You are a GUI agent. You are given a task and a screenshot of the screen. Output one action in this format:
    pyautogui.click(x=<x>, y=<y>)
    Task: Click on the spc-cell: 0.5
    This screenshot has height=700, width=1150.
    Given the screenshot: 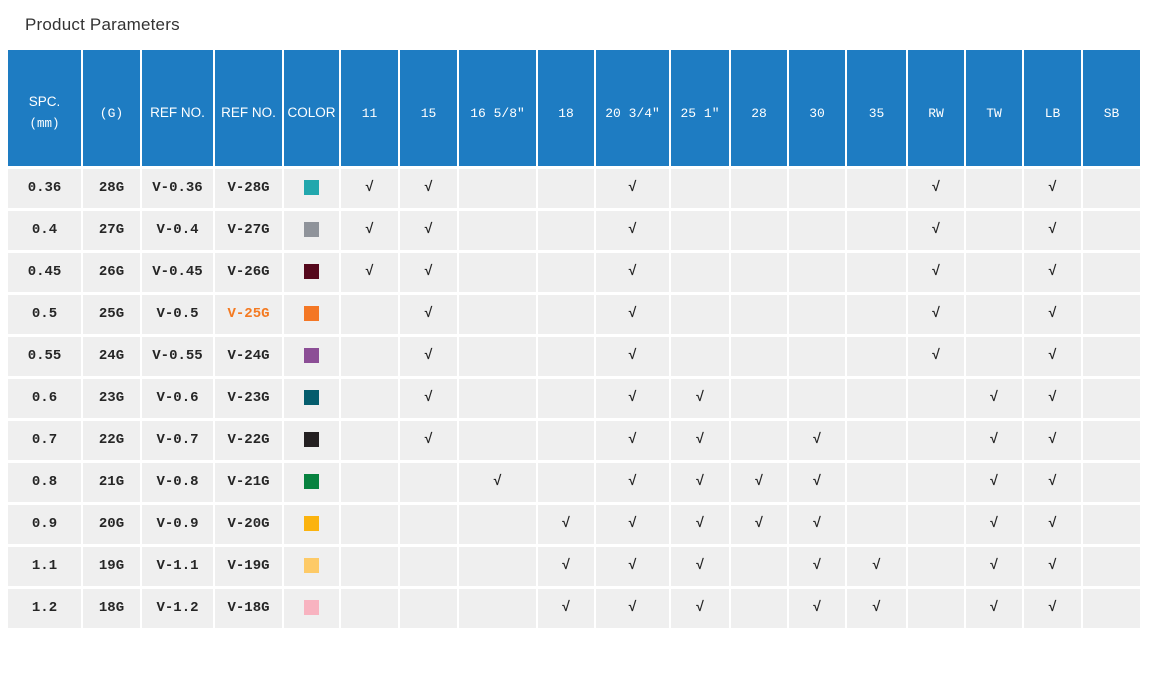 What is the action you would take?
    pyautogui.click(x=45, y=315)
    